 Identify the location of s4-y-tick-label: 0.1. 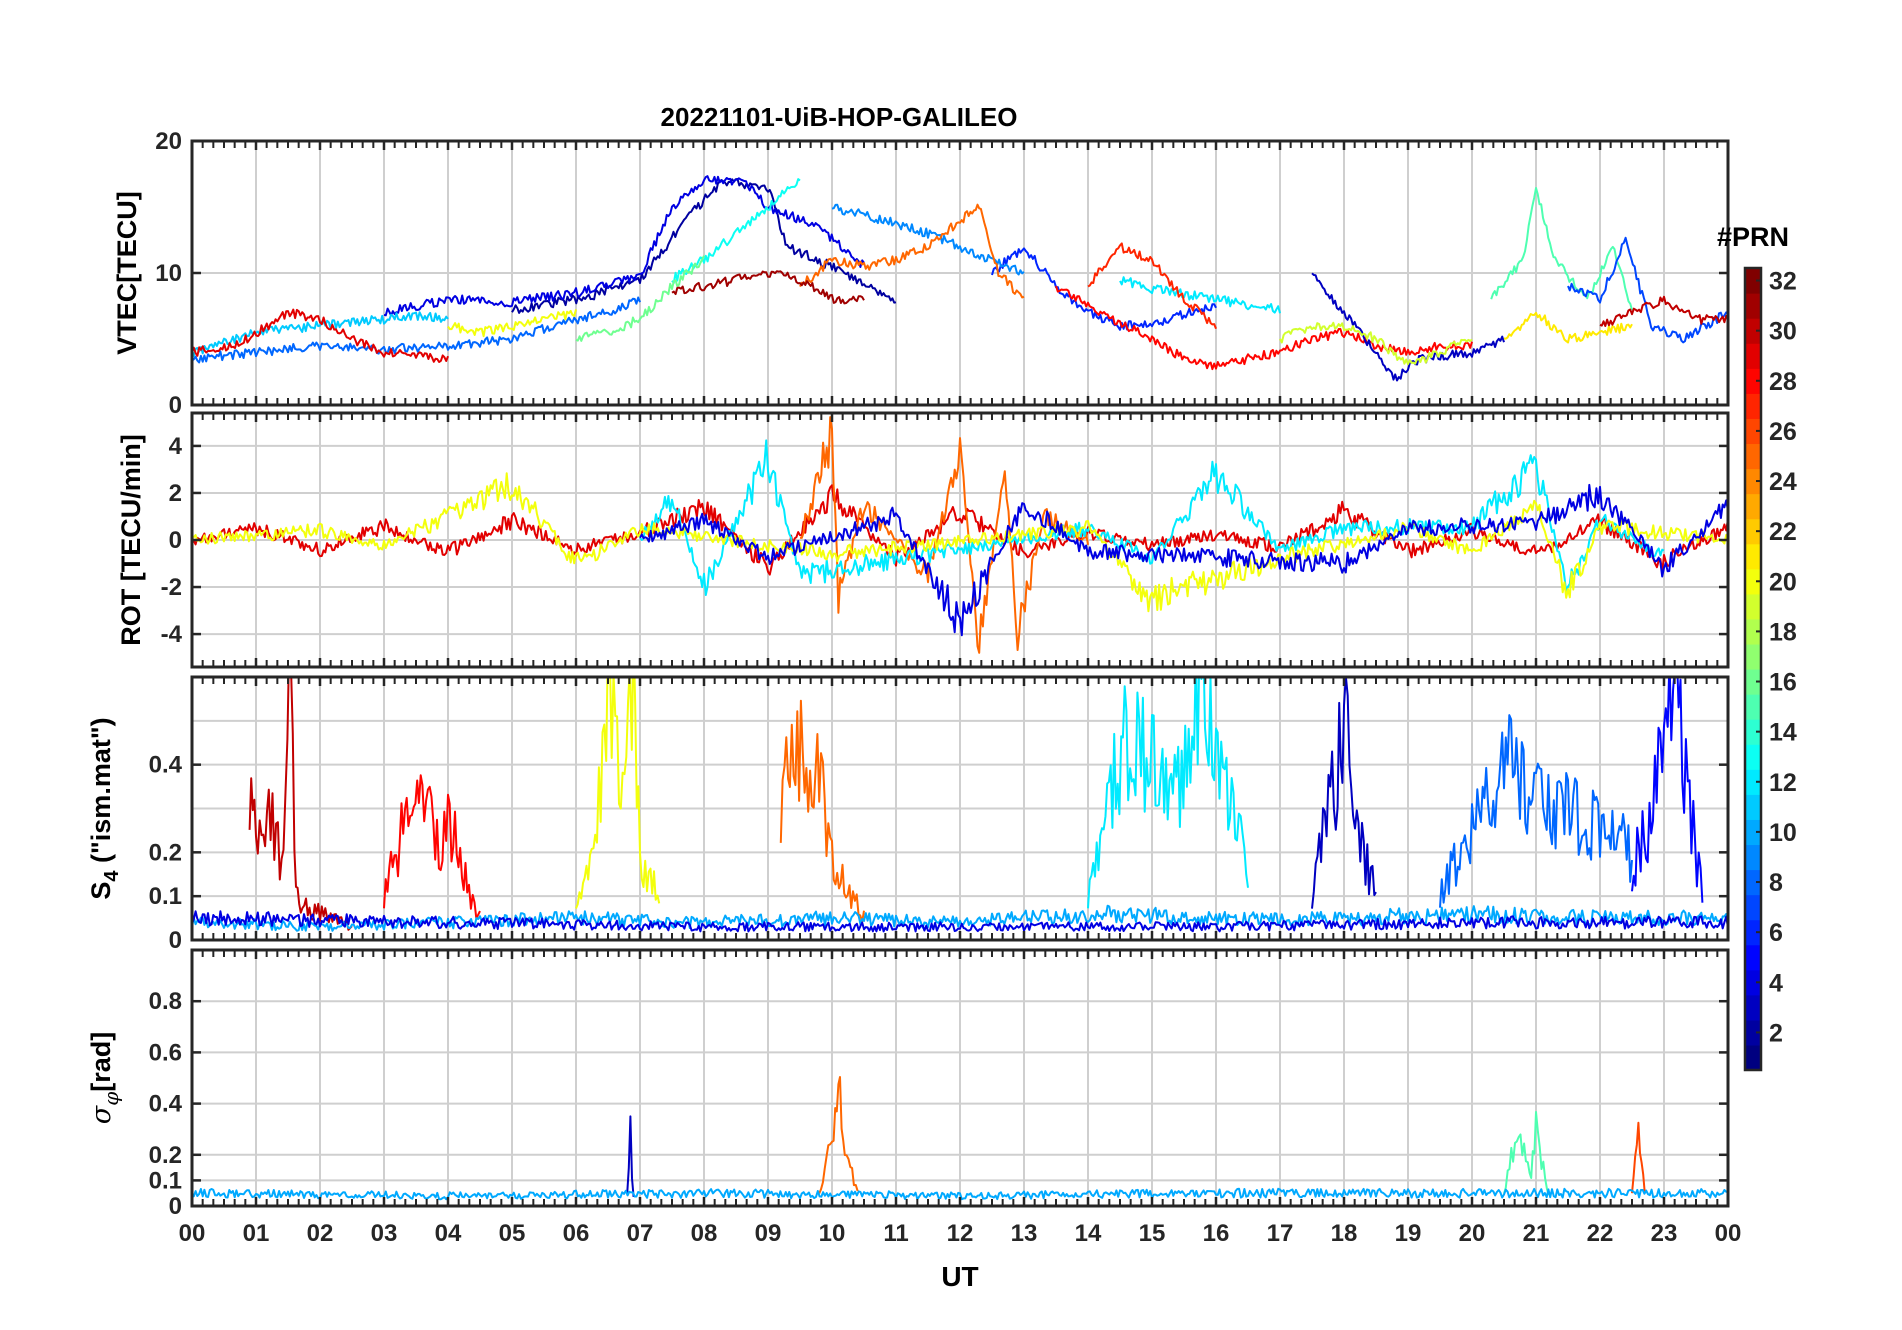
(165, 896).